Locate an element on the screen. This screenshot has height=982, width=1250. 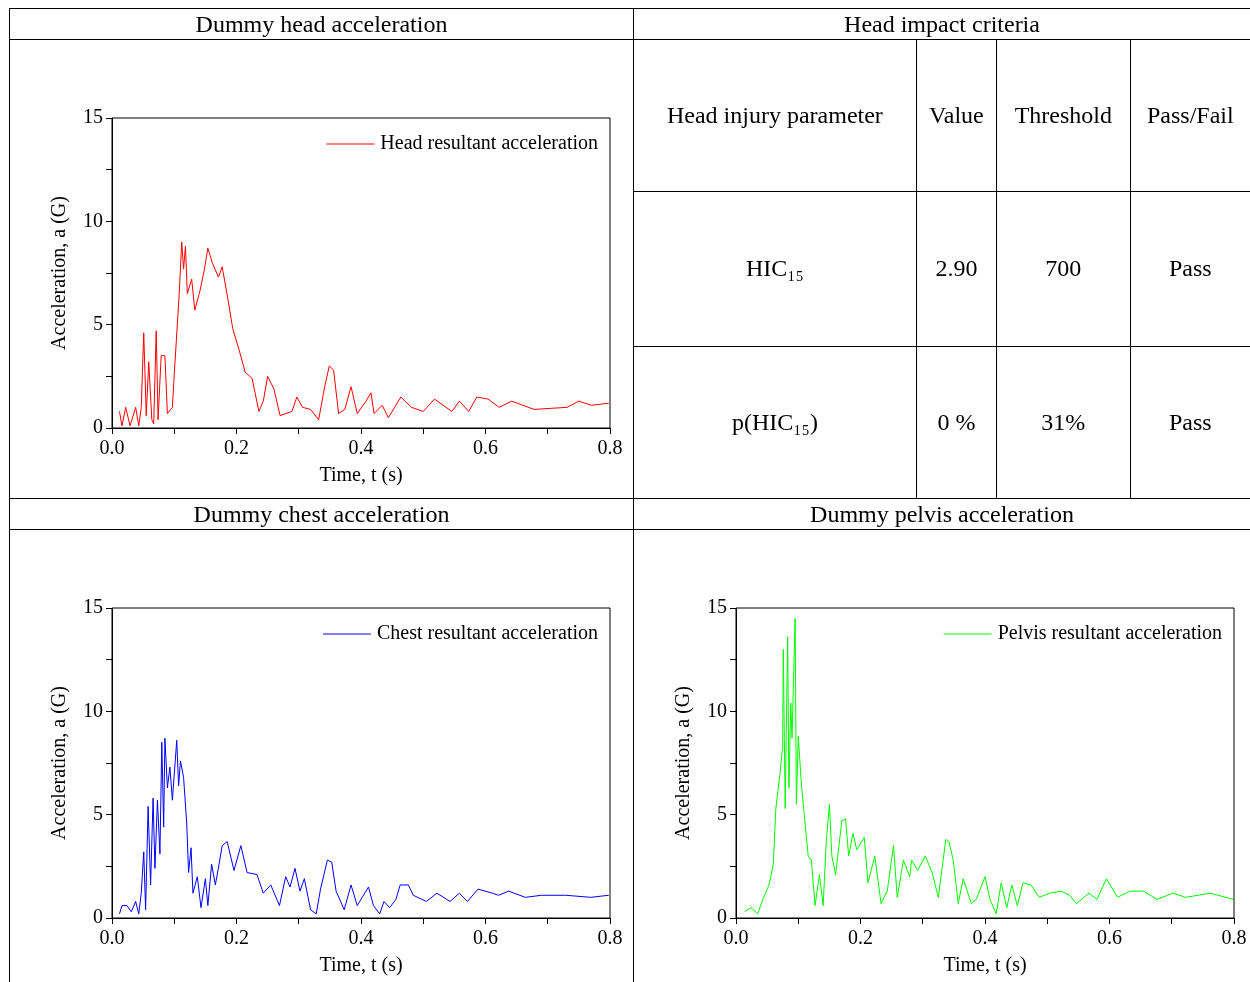
legend-label: Chest resultant acceleration is located at coordinates (487, 632).